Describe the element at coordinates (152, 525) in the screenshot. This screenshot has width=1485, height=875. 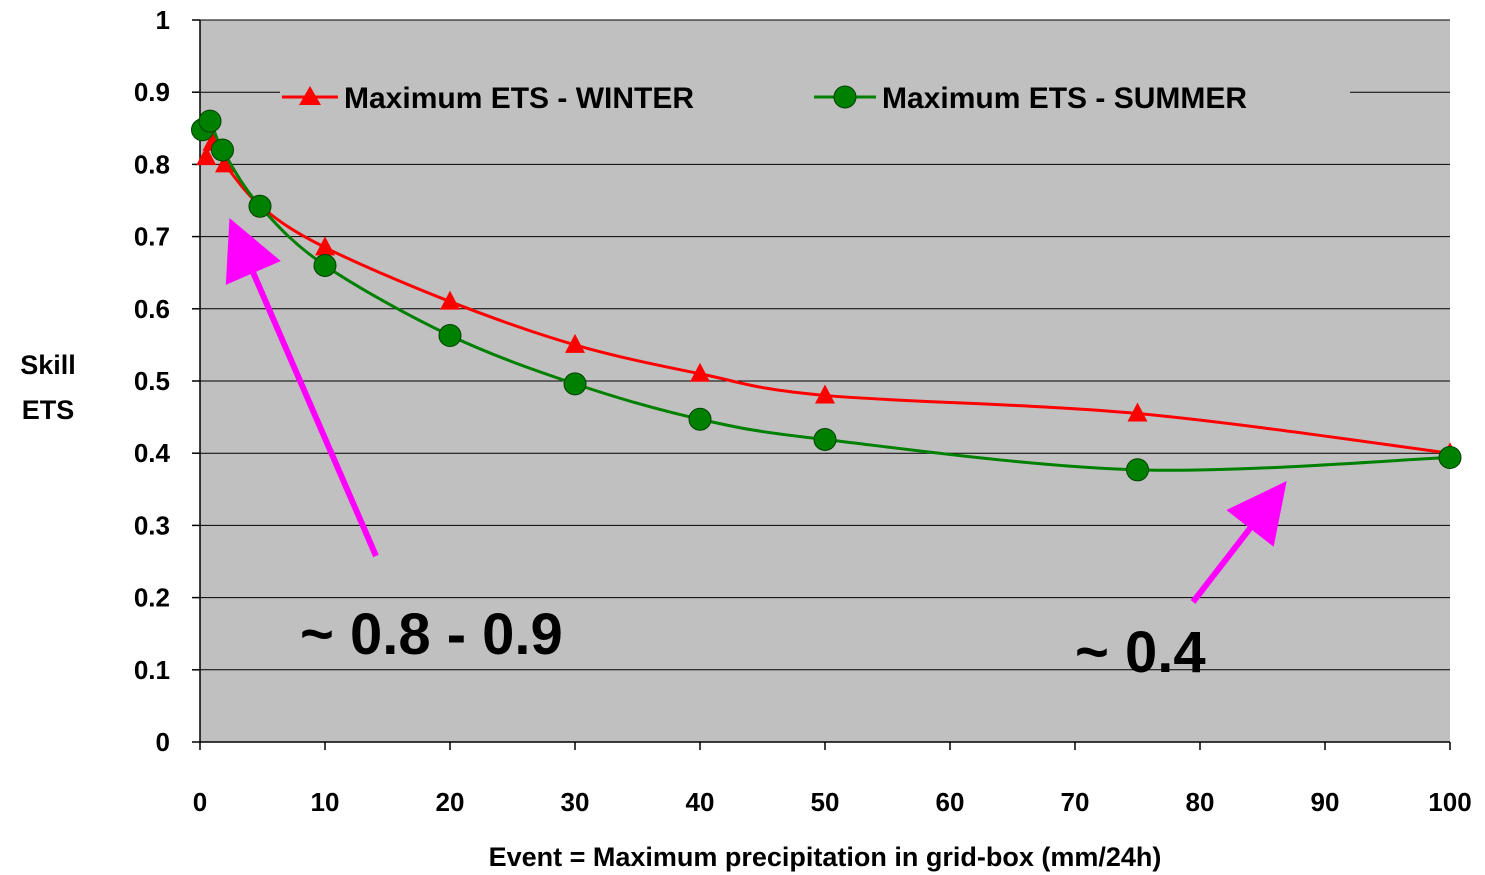
I see `y-tick-label: 0.3` at that location.